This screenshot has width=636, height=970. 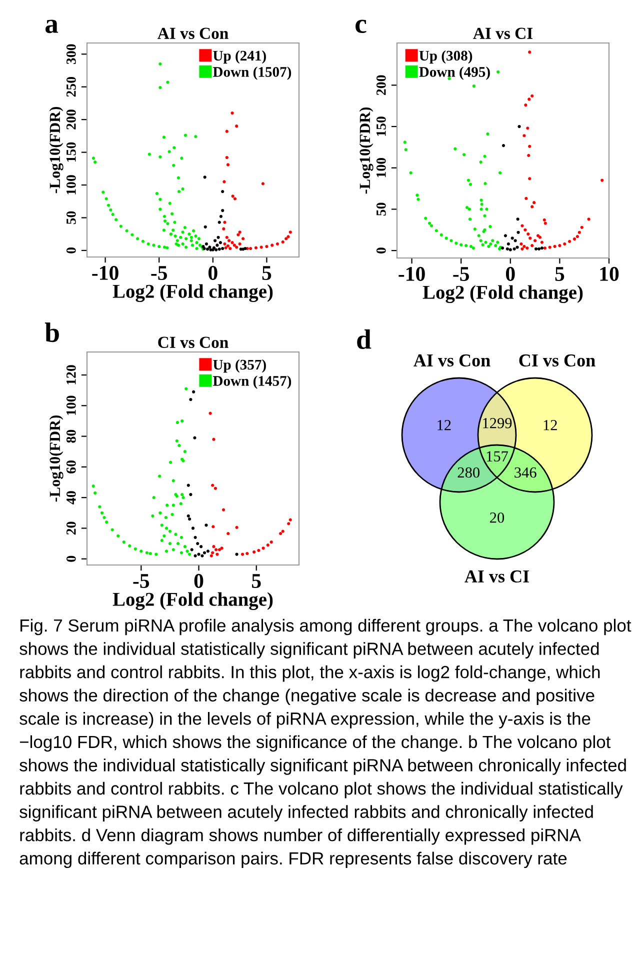 What do you see at coordinates (239, 57) in the screenshot?
I see `legend-label: Up (241)` at bounding box center [239, 57].